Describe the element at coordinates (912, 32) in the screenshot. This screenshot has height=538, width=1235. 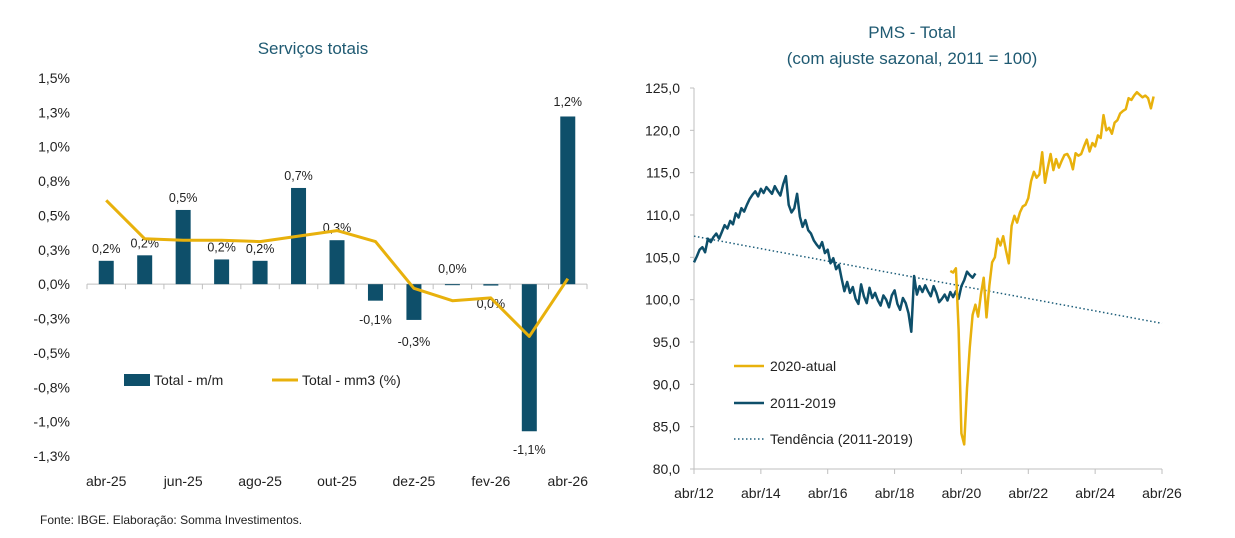
I see `right-chart-title: PMS - Total` at that location.